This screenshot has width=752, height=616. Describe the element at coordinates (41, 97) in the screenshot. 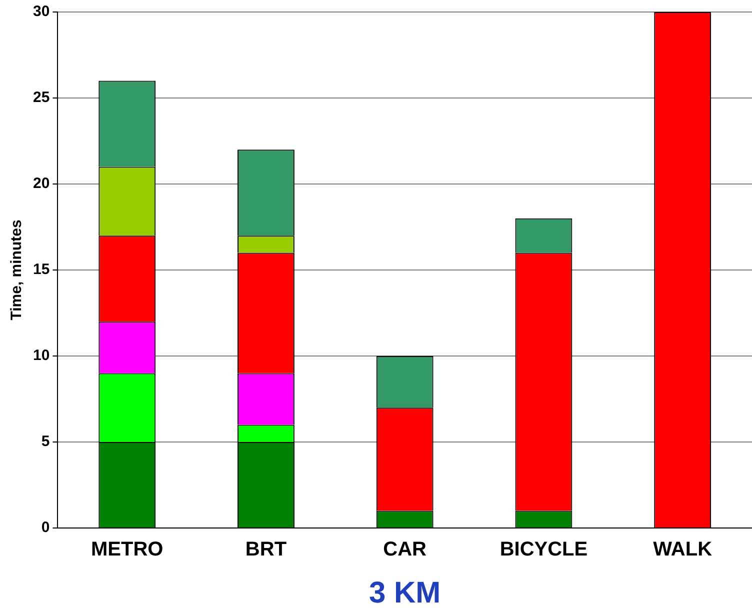

I see `y-tick-label: 25` at that location.